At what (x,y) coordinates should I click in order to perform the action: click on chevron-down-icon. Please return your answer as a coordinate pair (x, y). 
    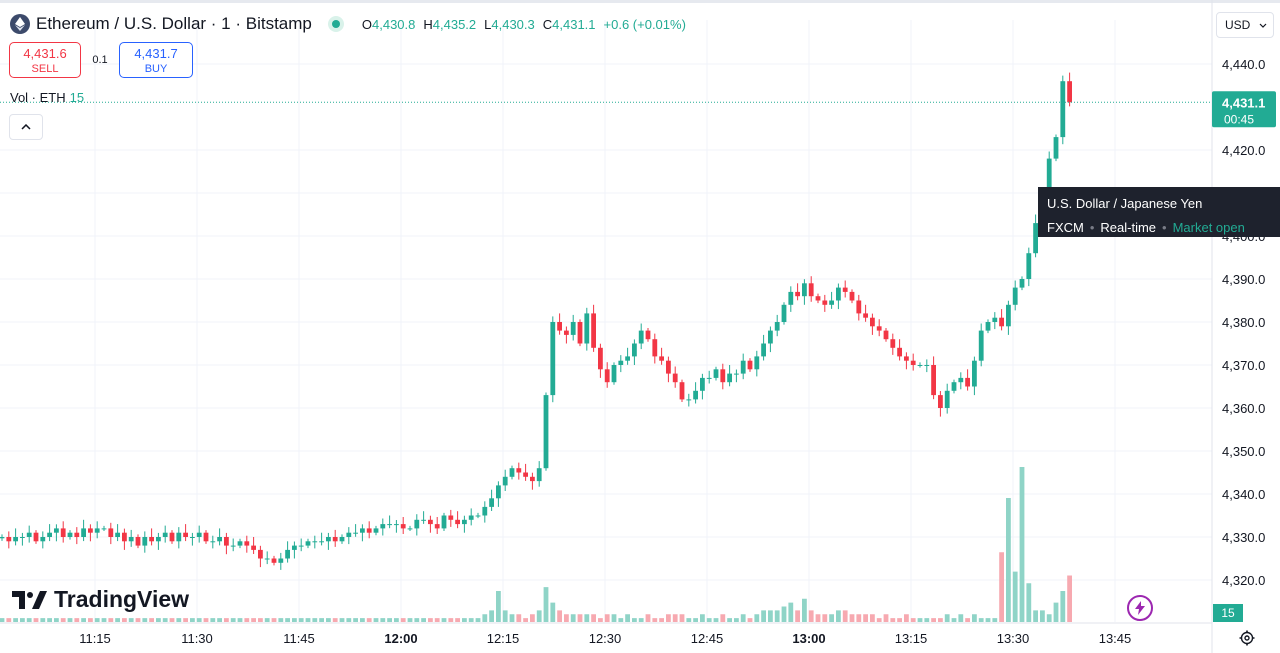
    Looking at the image, I should click on (1263, 25).